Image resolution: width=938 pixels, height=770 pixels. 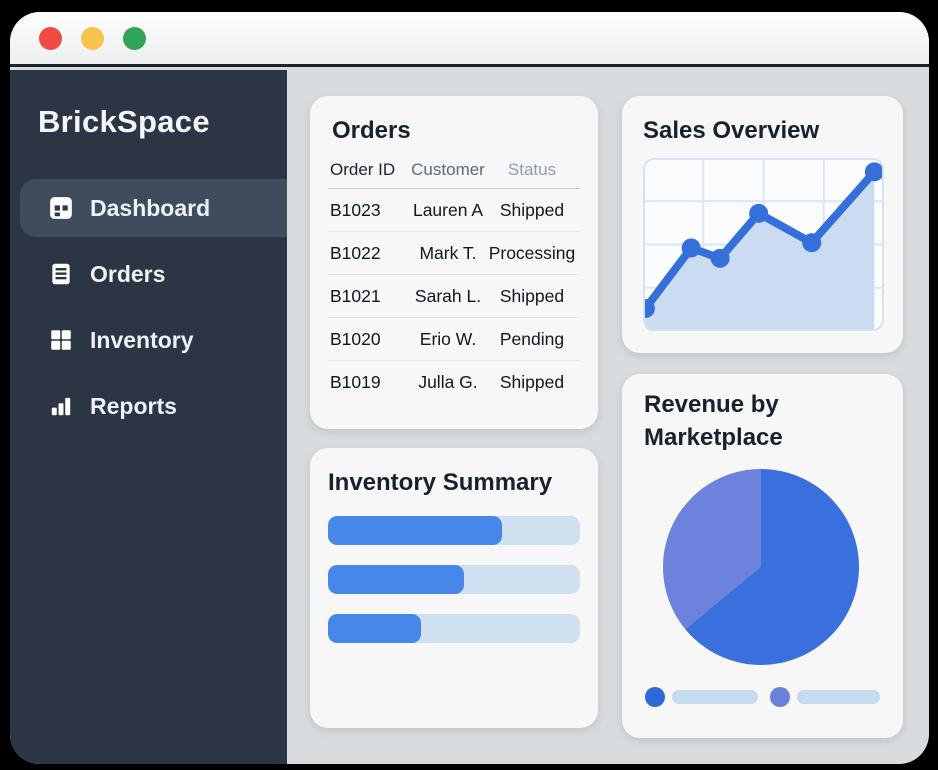 I want to click on cell-customer: Lauren A, so click(x=448, y=209).